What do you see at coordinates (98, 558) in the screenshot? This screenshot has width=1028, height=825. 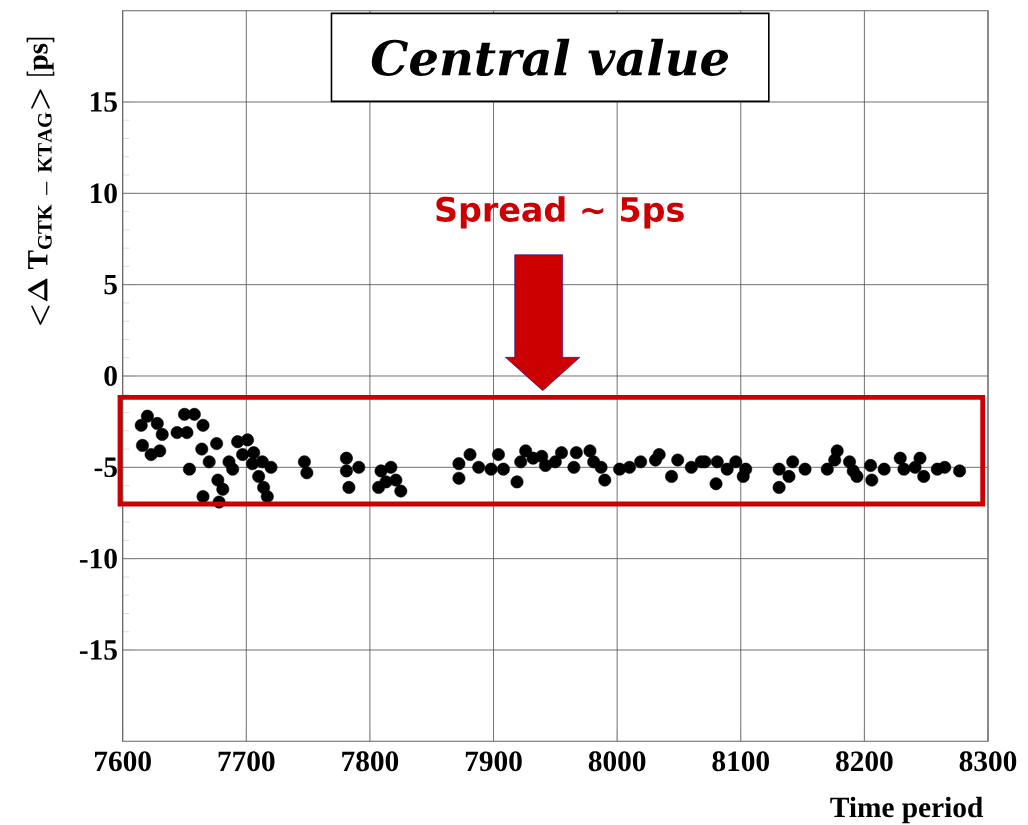 I see `y-tick-label: -10` at bounding box center [98, 558].